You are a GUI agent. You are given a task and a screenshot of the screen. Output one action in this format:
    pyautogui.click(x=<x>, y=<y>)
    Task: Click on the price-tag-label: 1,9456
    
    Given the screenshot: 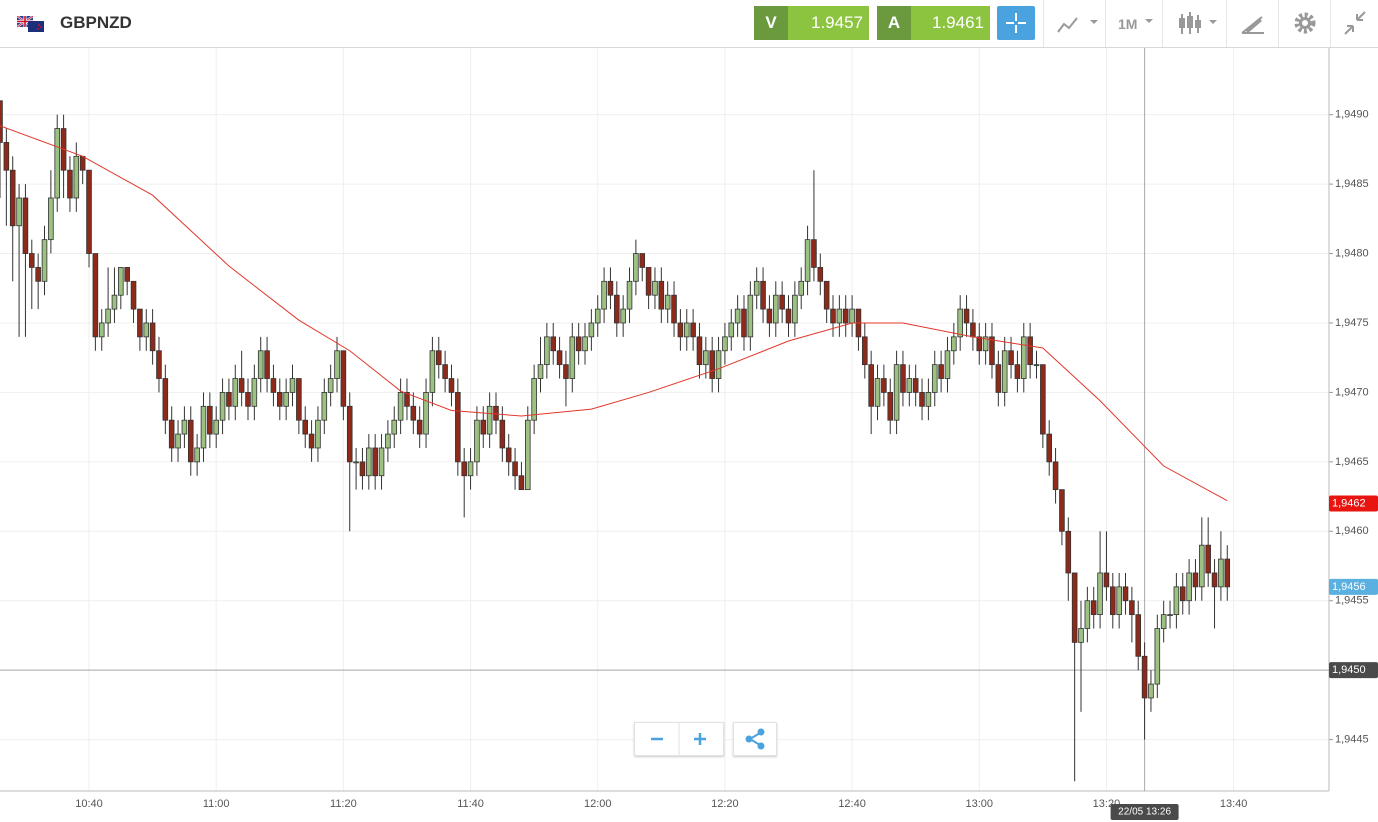 What is the action you would take?
    pyautogui.click(x=1349, y=587)
    